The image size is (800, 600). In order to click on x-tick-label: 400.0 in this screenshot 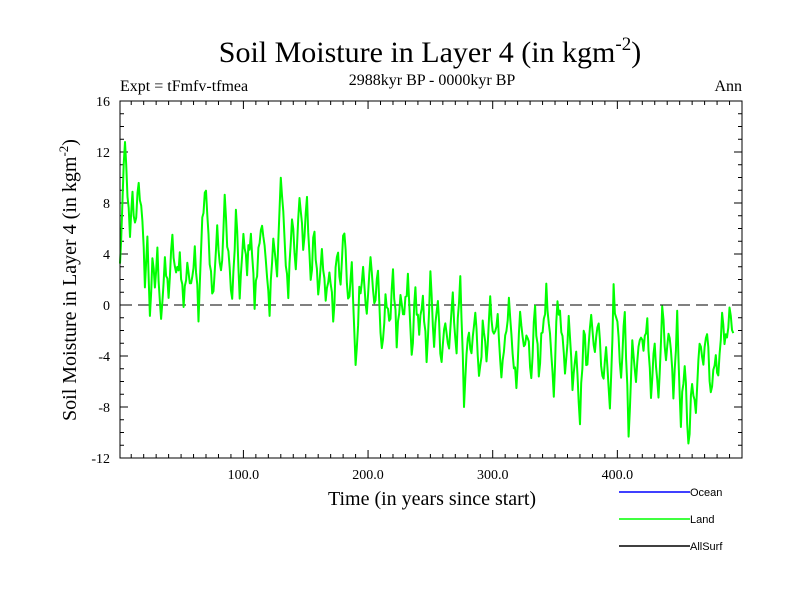, I will do `click(618, 475)`.